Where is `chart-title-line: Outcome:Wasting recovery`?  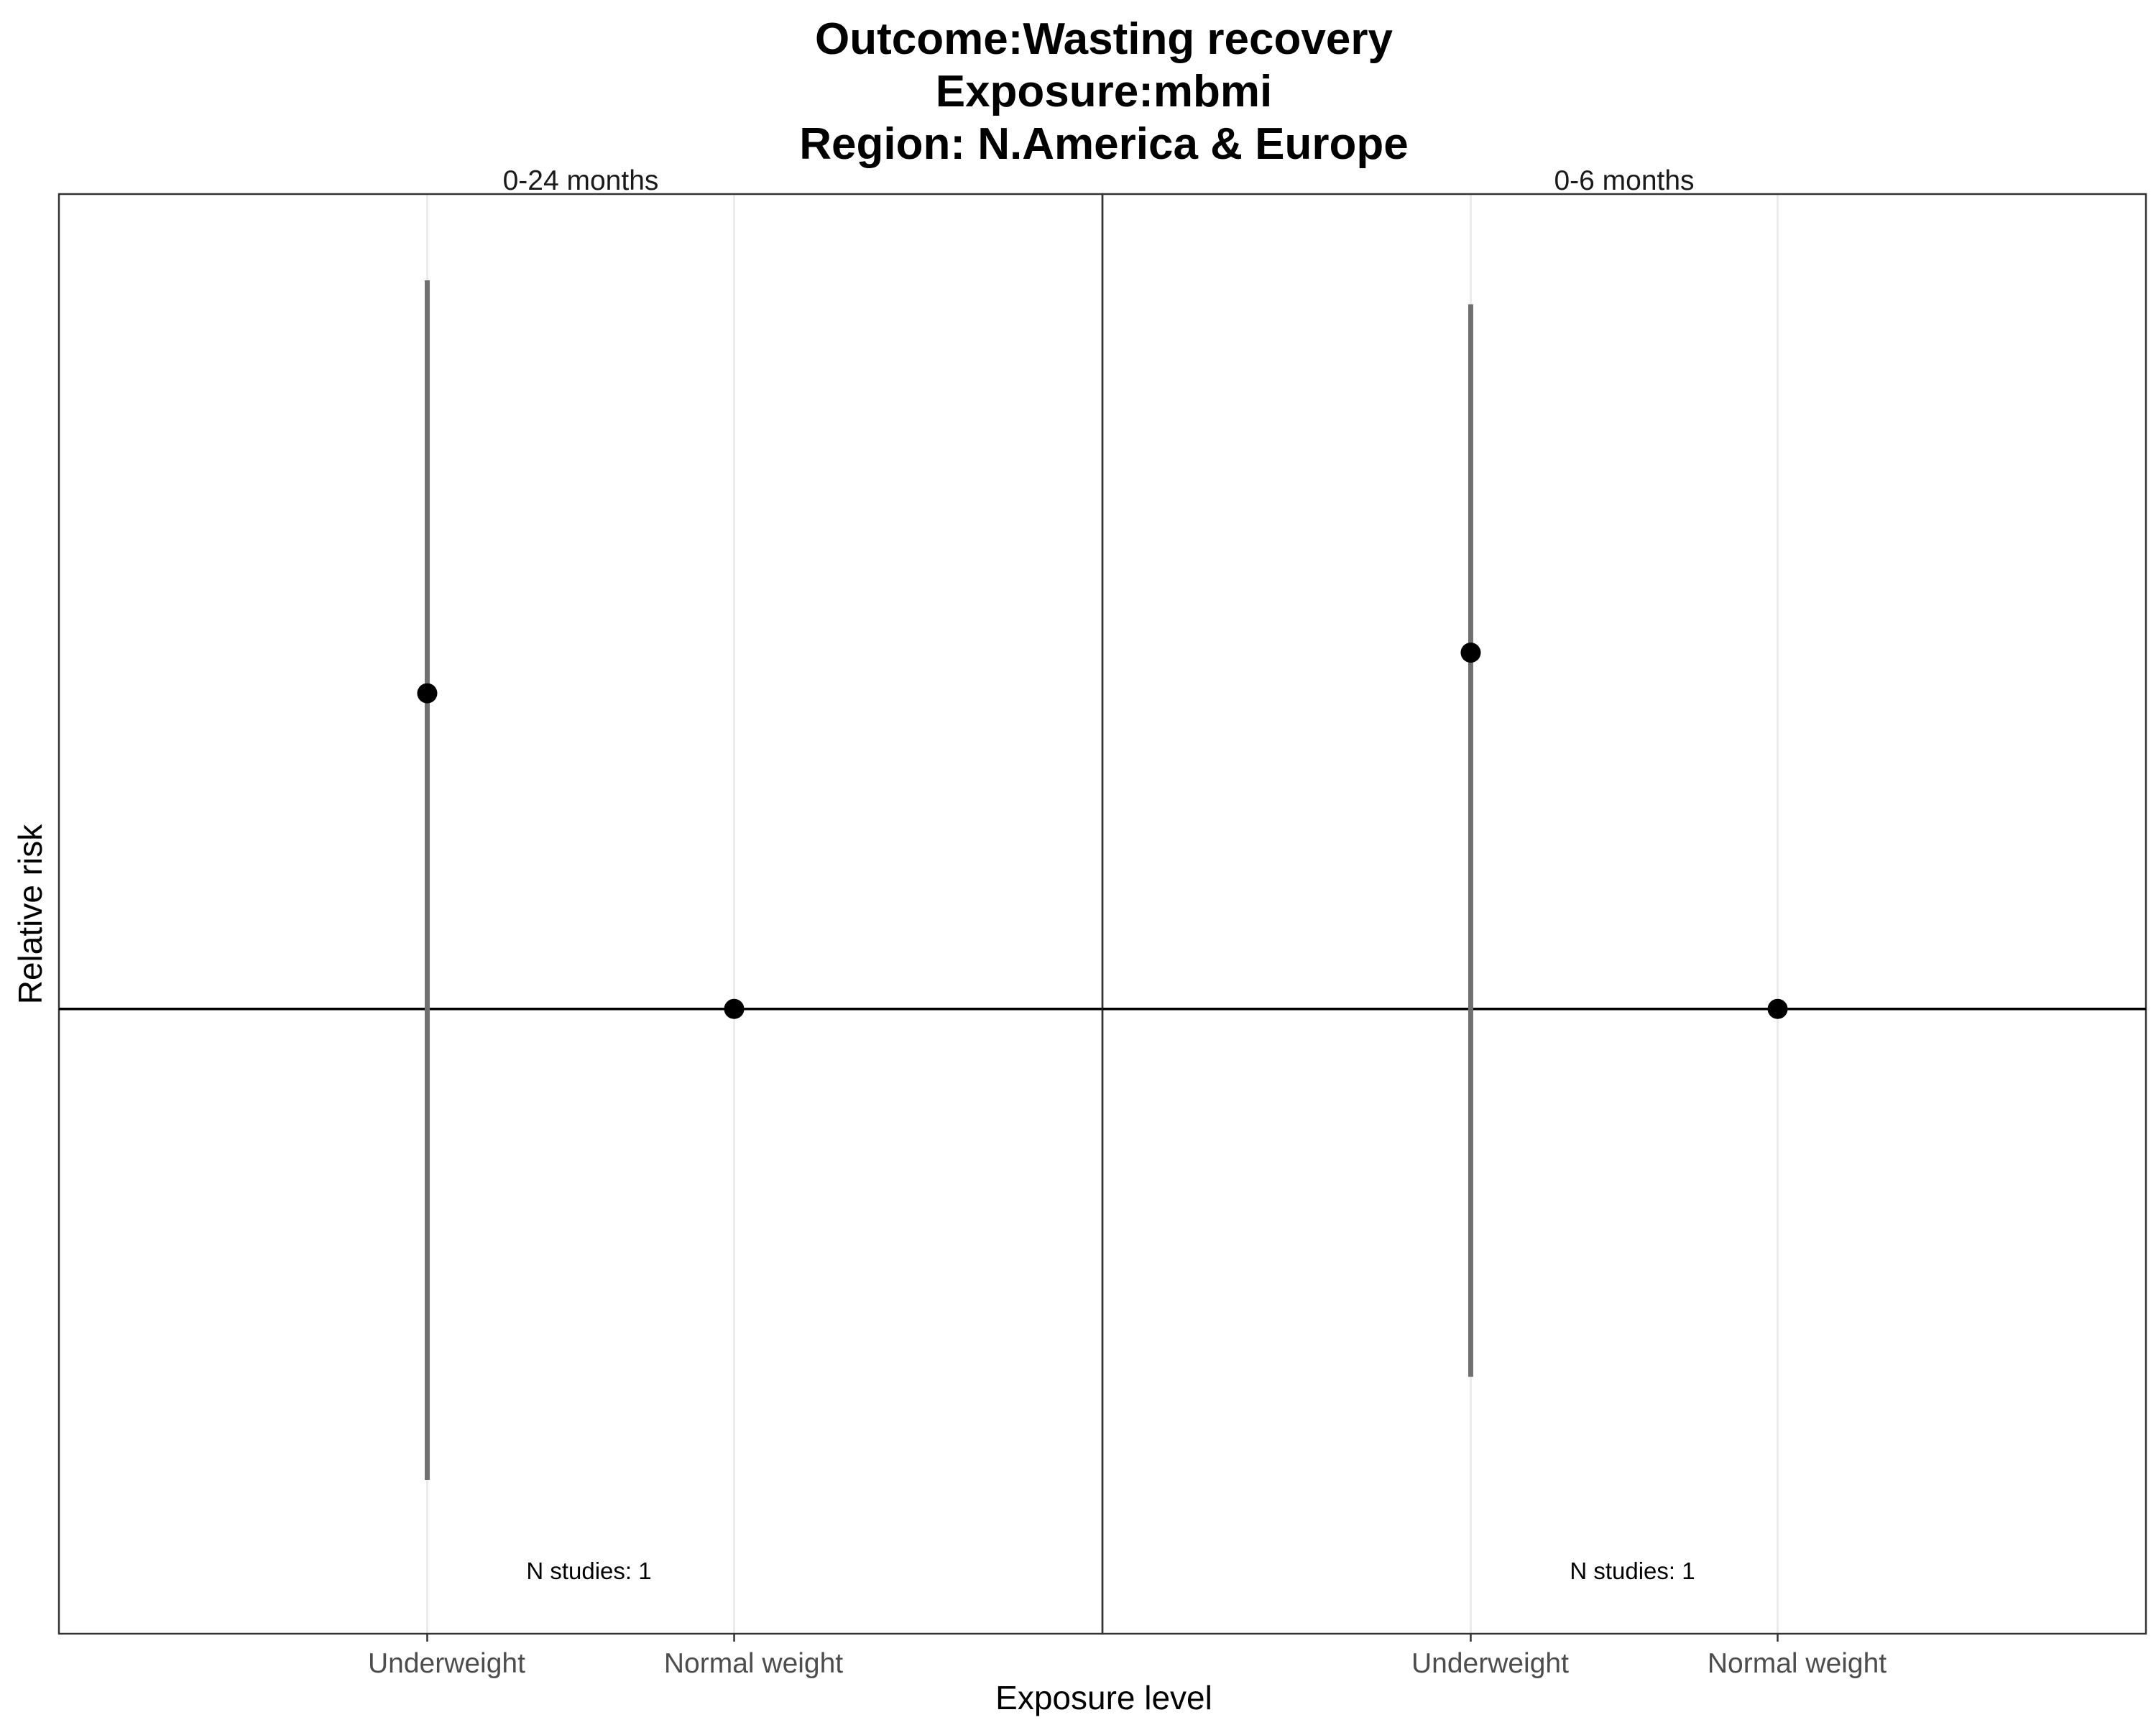
chart-title-line: Outcome:Wasting recovery is located at coordinates (1104, 39).